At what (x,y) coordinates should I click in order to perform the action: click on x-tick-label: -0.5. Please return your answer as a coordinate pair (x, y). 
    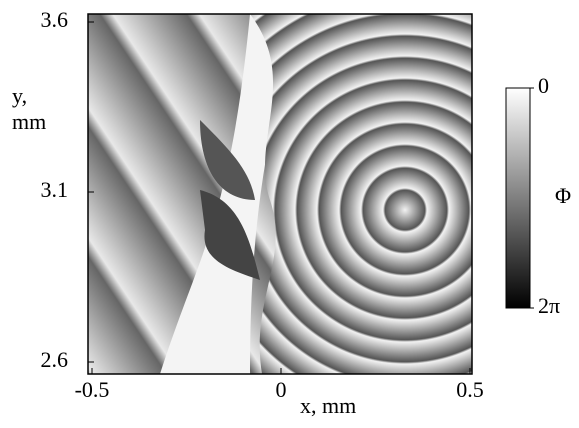
    Looking at the image, I should click on (92, 389).